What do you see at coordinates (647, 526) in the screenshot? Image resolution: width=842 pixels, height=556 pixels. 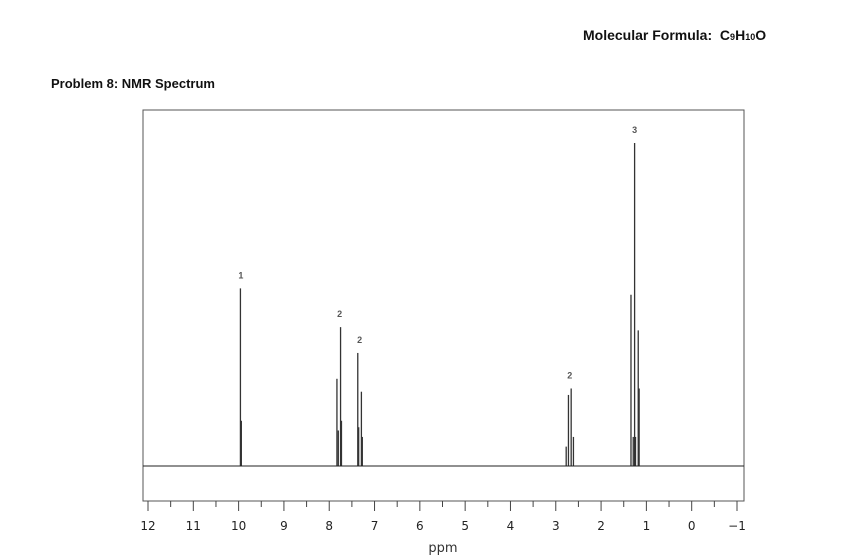 I see `x-tick-label: 1` at bounding box center [647, 526].